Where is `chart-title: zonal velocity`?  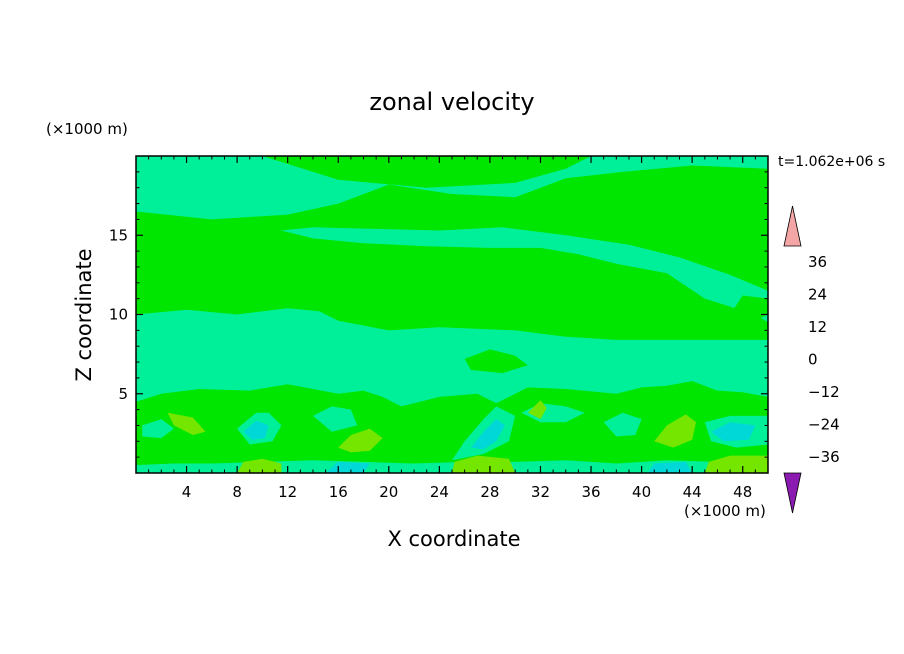
chart-title: zonal velocity is located at coordinates (452, 102).